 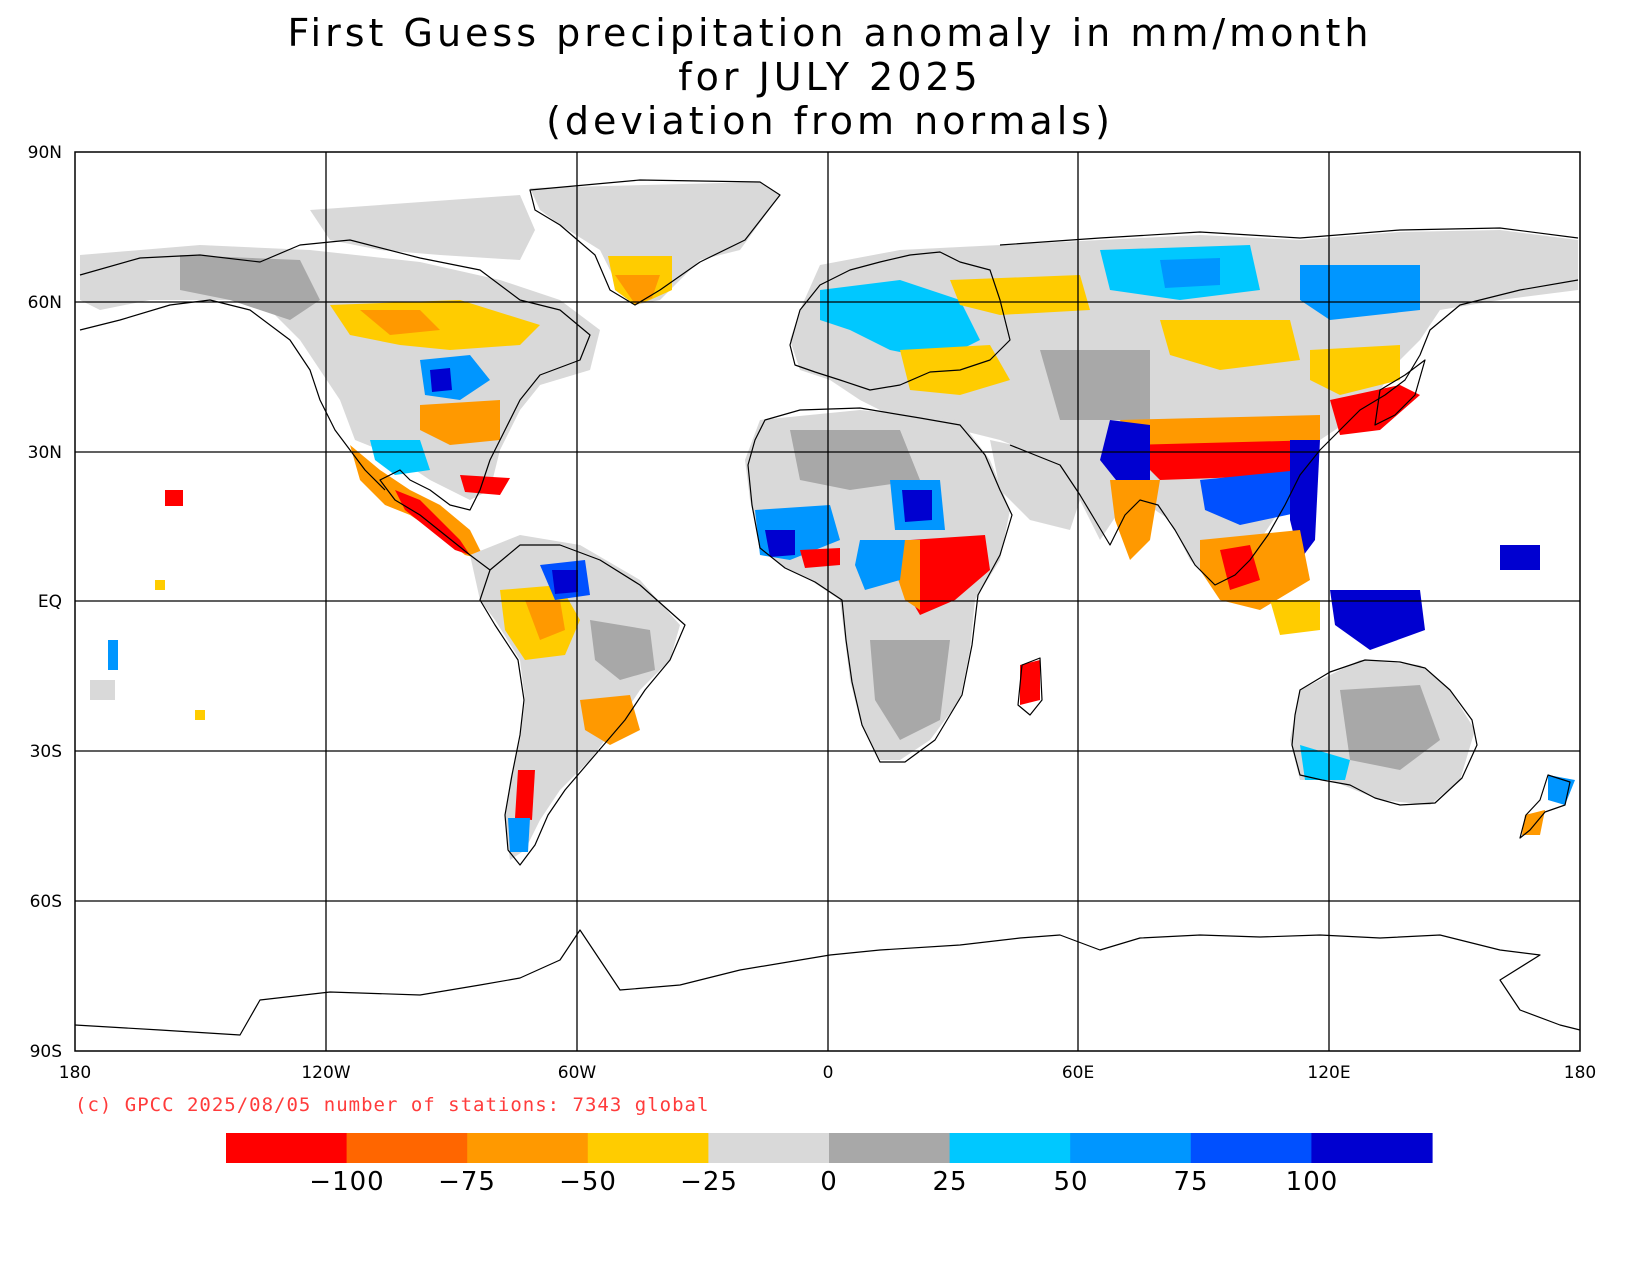 What do you see at coordinates (1533, 822) in the screenshot?
I see `anomaly-nz-dry` at bounding box center [1533, 822].